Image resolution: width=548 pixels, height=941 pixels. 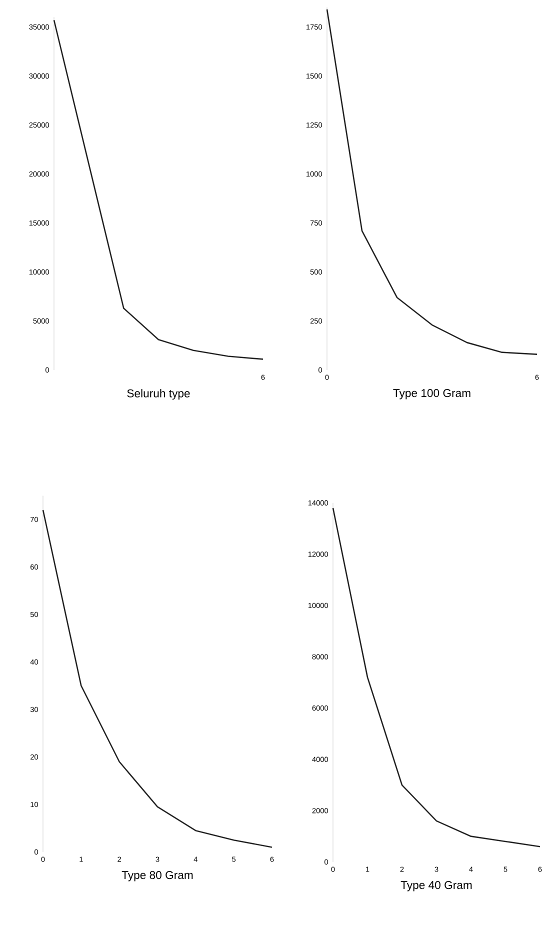 What do you see at coordinates (431, 394) in the screenshot?
I see `x-axis-title: Type 100 Gram` at bounding box center [431, 394].